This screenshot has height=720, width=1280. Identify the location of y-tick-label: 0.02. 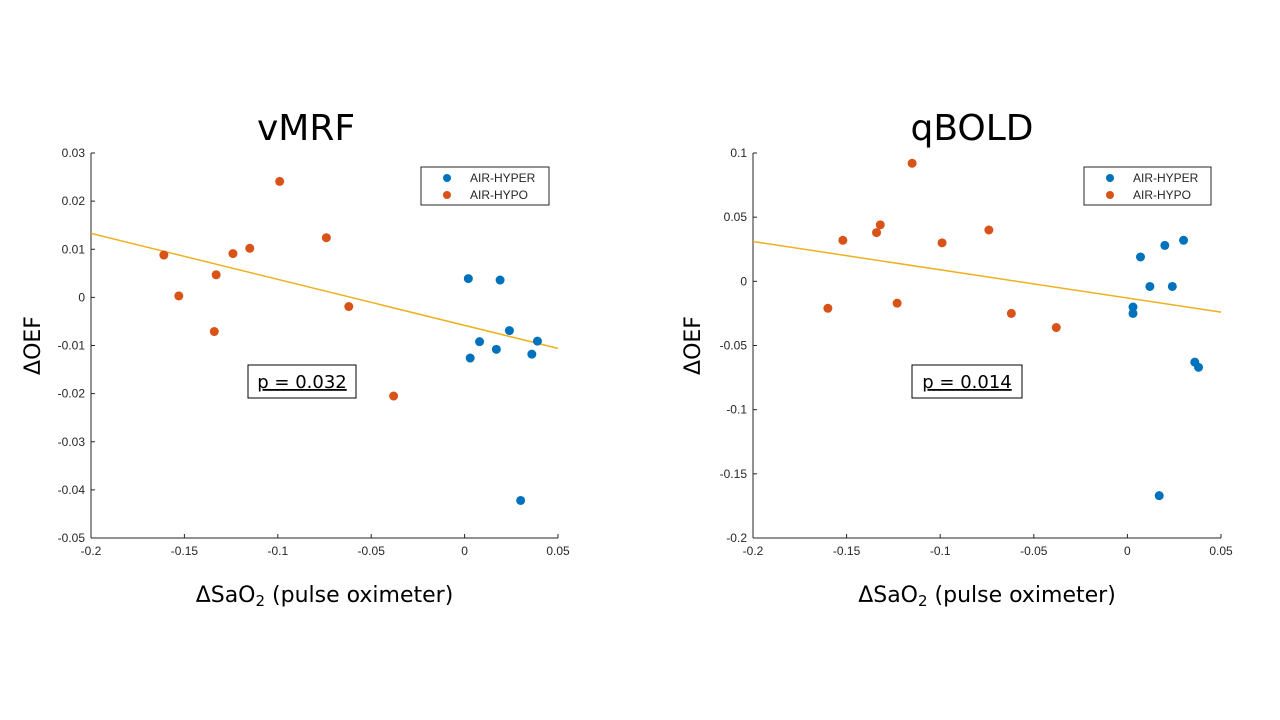
(74, 201).